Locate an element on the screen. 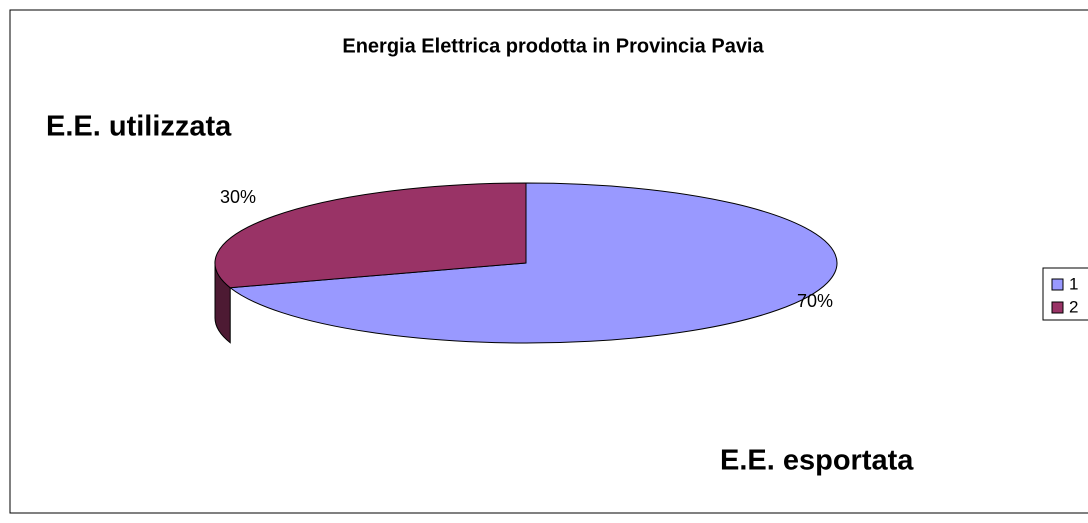 The image size is (1088, 523). legend-box is located at coordinates (1065, 294).